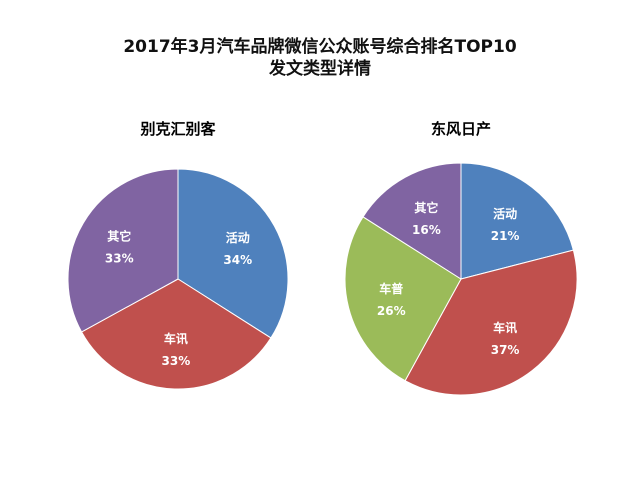 This screenshot has width=640, height=480. Describe the element at coordinates (461, 129) in the screenshot. I see `pie-title-nissan: 东风日产` at that location.